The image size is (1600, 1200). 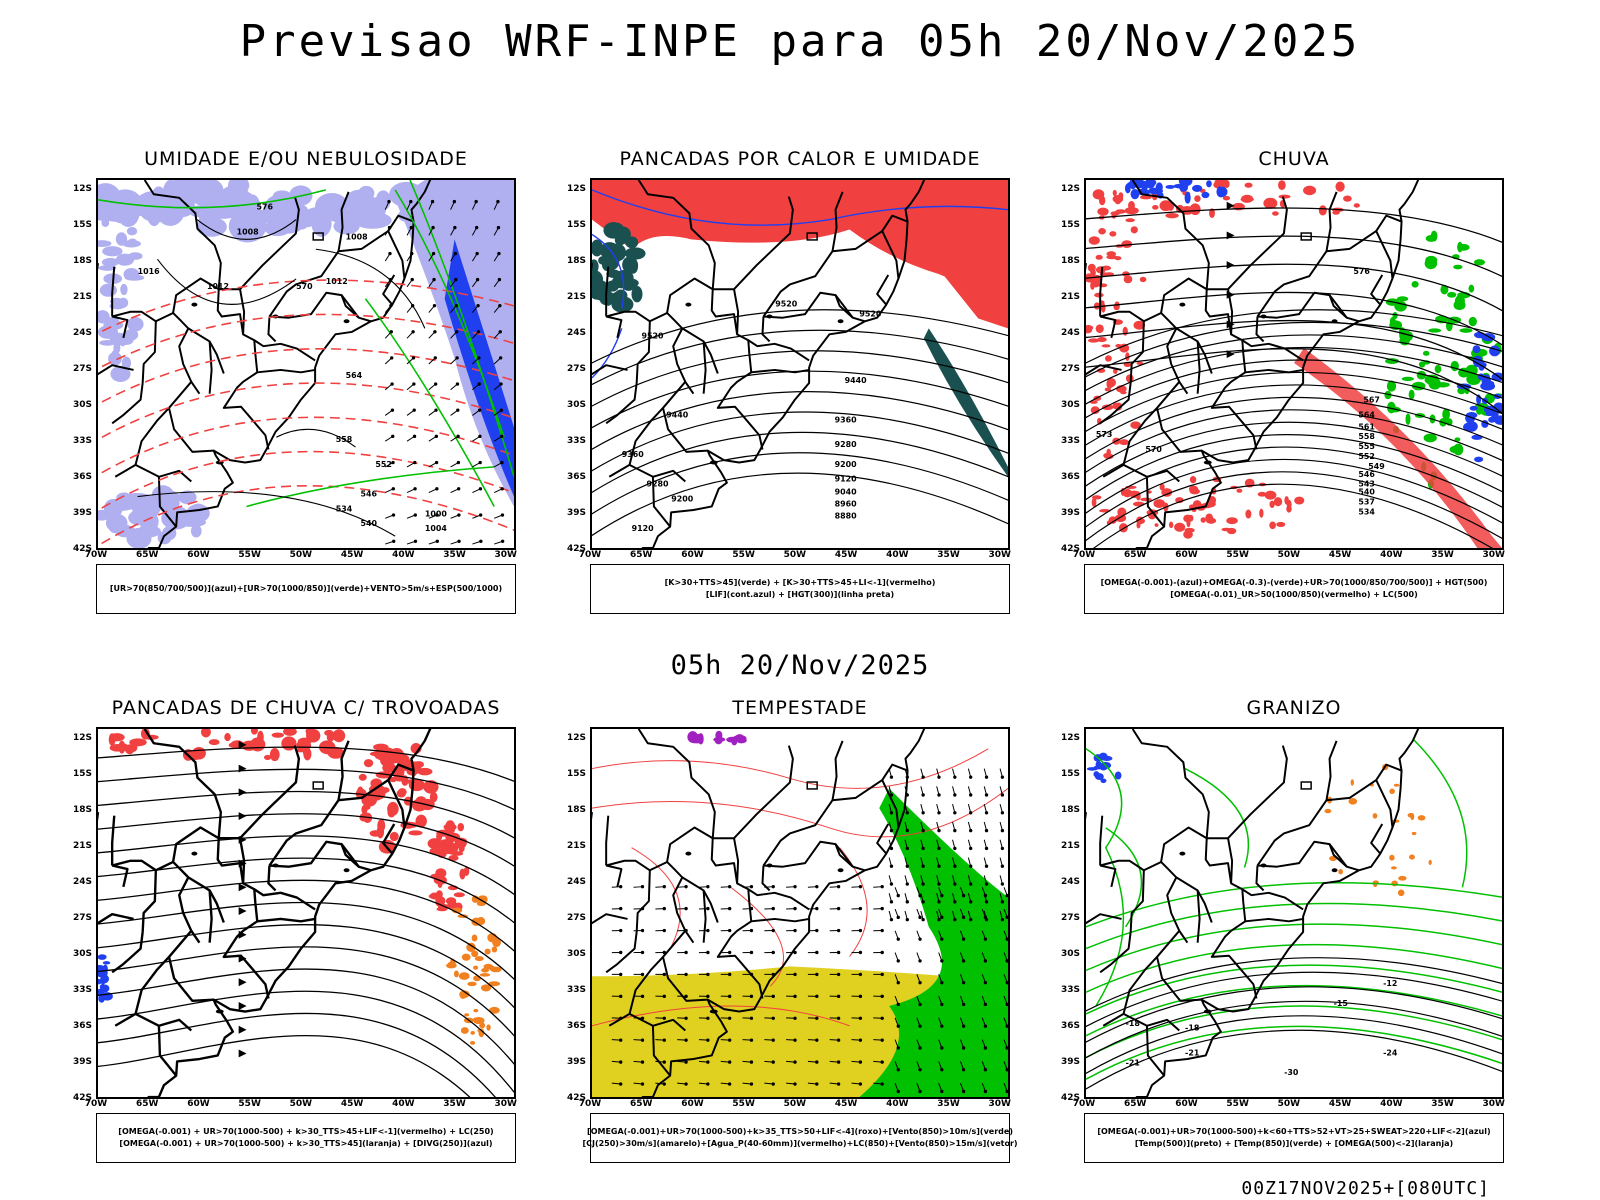 I want to click on lat-tick-label: 39S, so click(x=1070, y=1062).